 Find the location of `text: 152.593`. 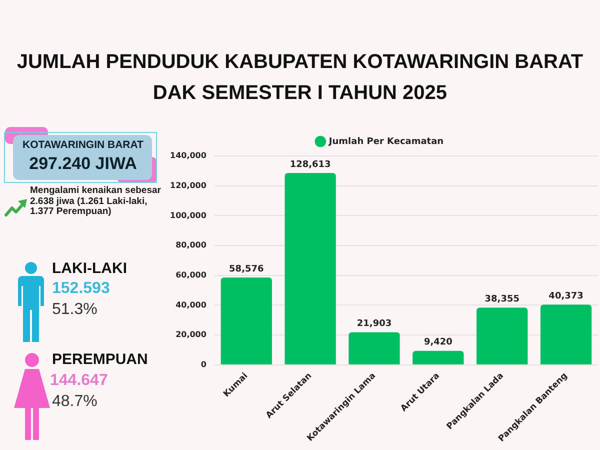

text: 152.593 is located at coordinates (81, 289).